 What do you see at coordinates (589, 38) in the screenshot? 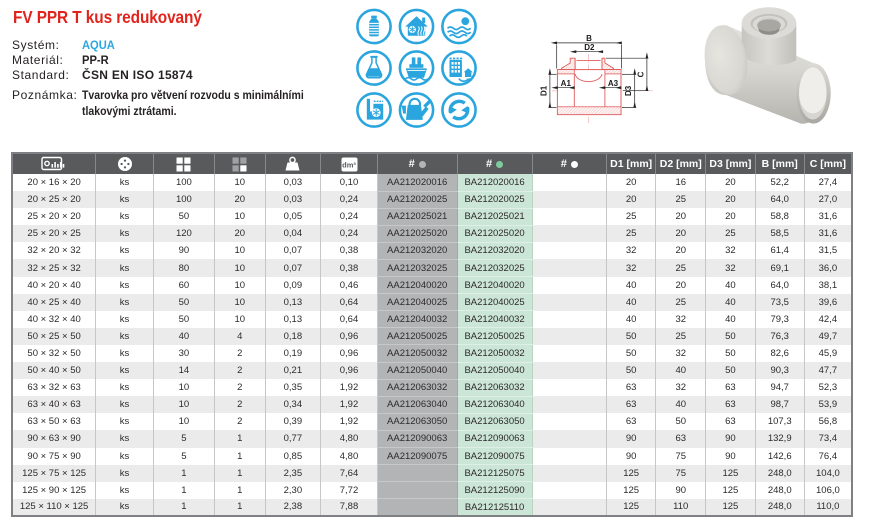
I see `svg-text: B` at bounding box center [589, 38].